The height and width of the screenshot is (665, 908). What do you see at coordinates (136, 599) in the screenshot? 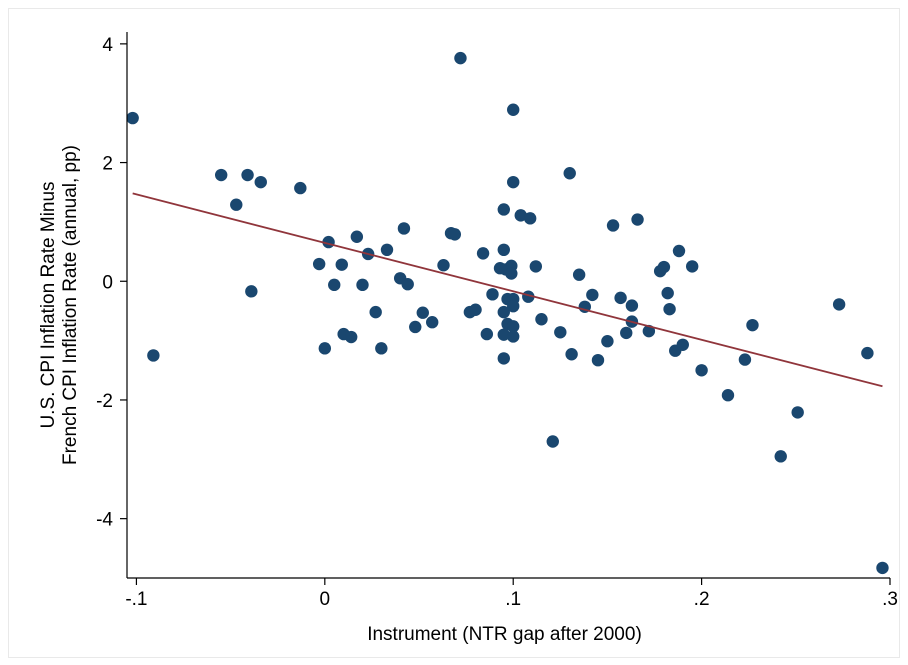
I see `x-tick-label: -.1` at bounding box center [136, 599].